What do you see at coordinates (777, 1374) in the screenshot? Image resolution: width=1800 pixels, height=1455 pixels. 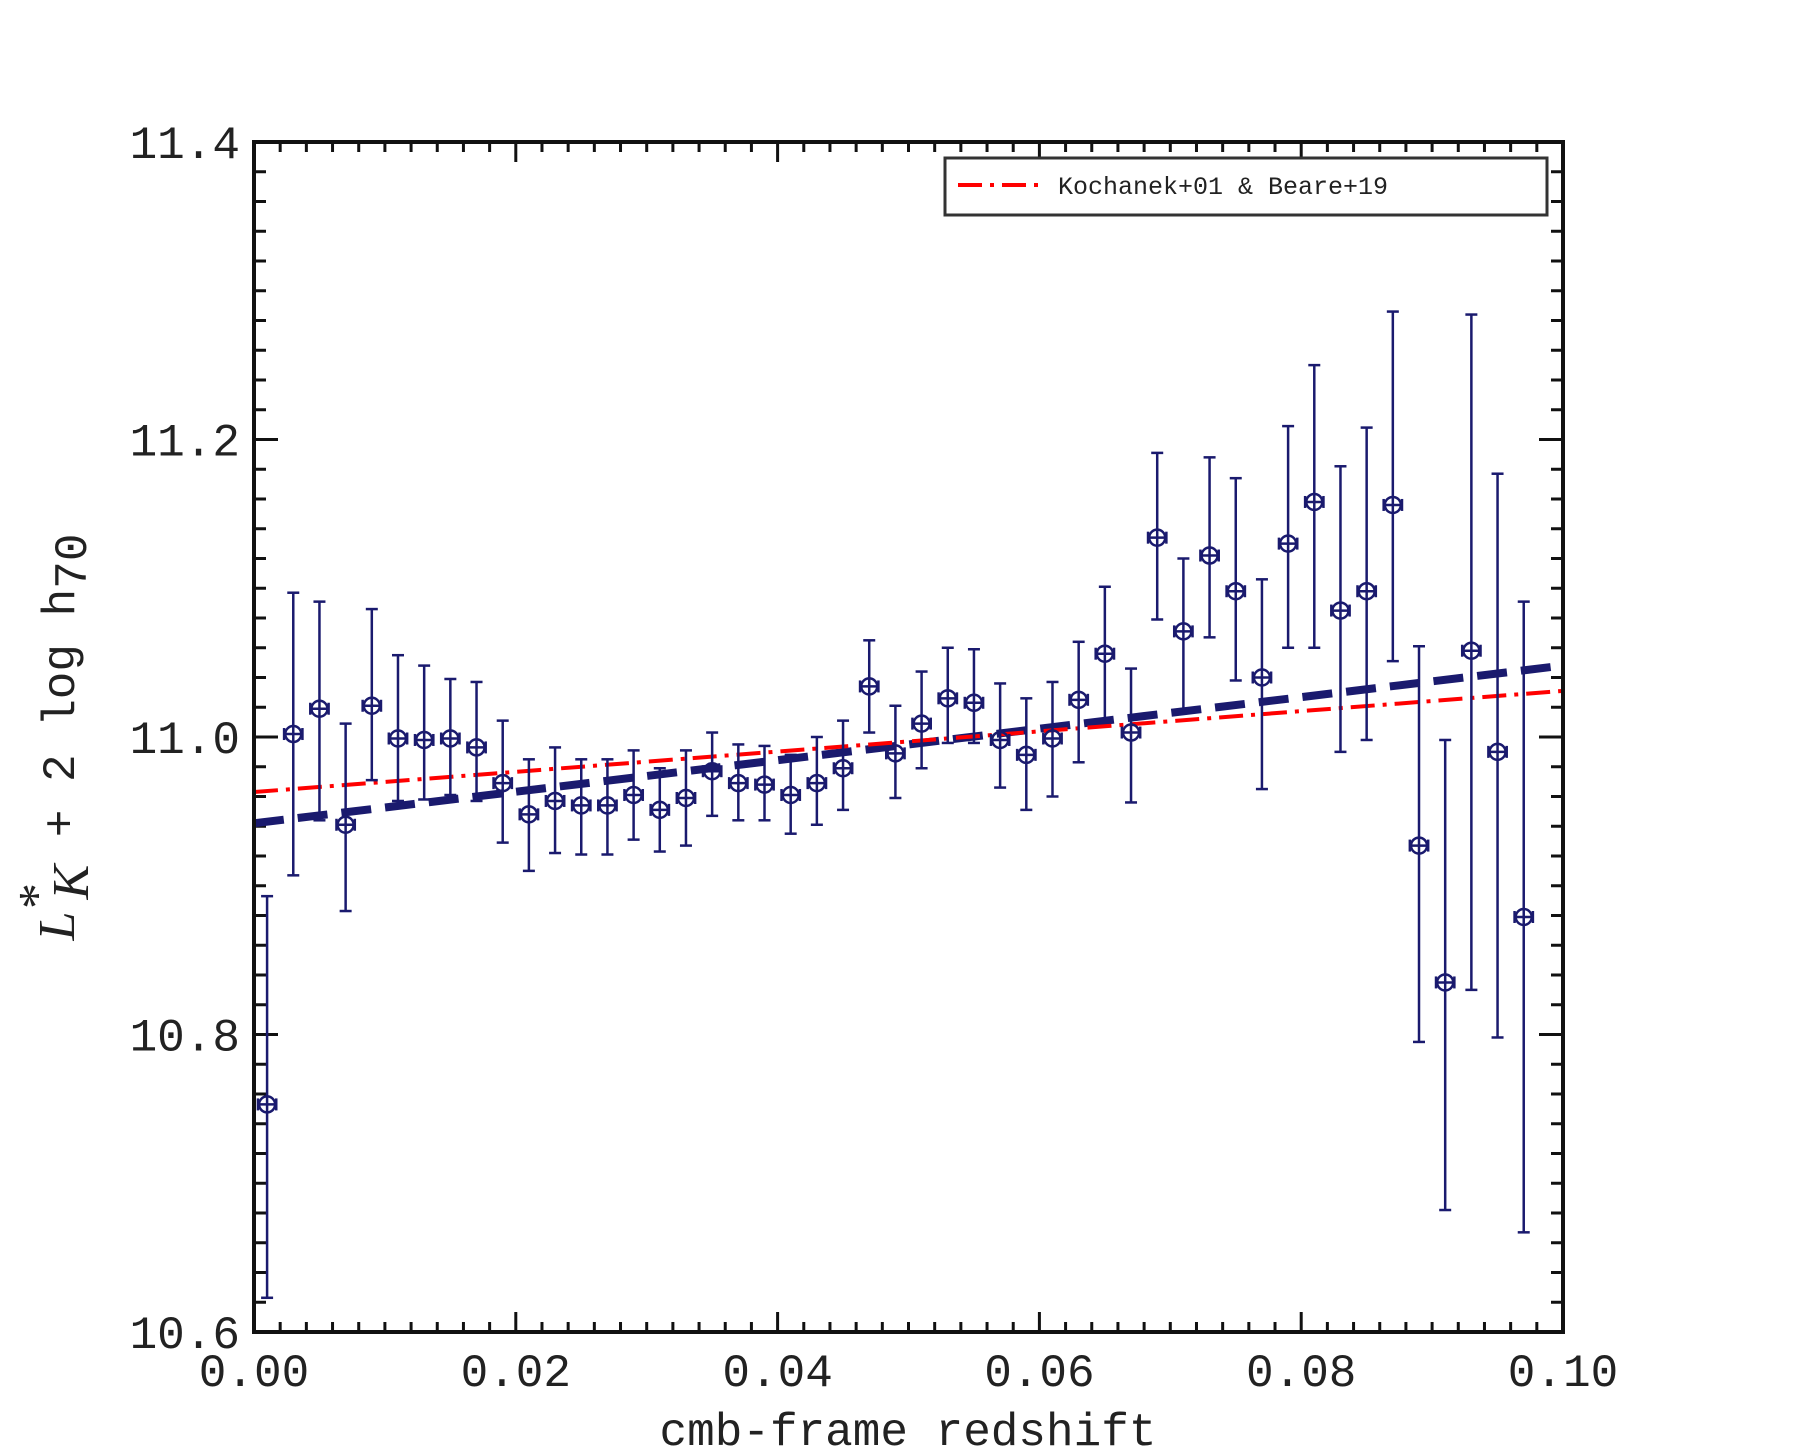 I see `x-tick-label: 0.04` at bounding box center [777, 1374].